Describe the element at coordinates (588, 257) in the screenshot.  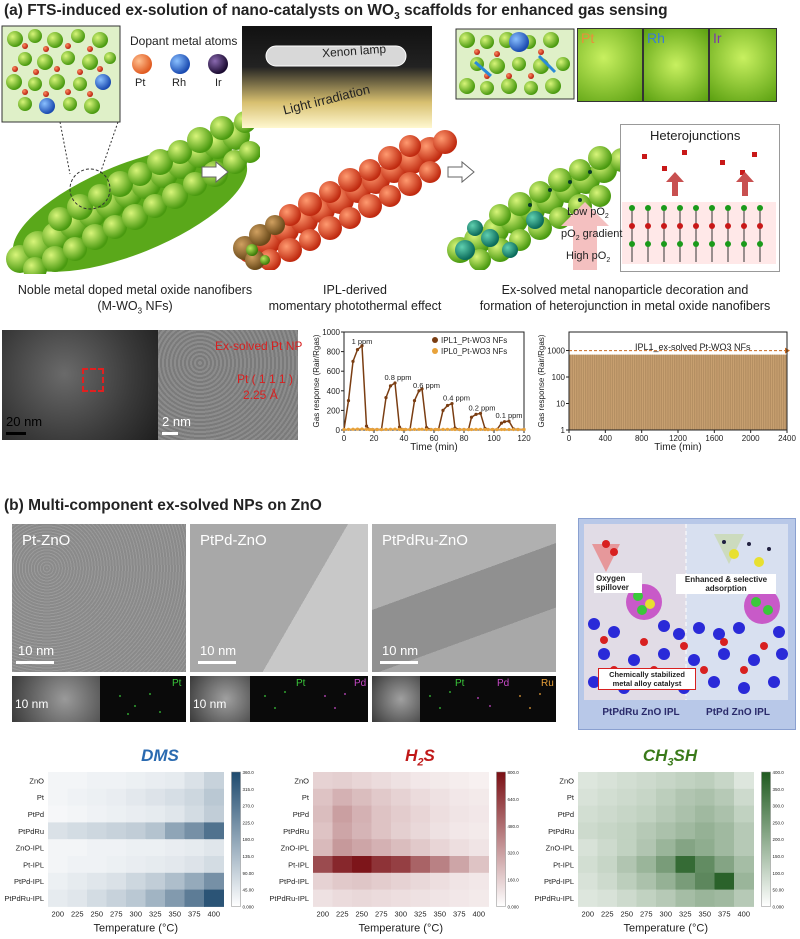
I see `high-po2-label: High pO2` at that location.